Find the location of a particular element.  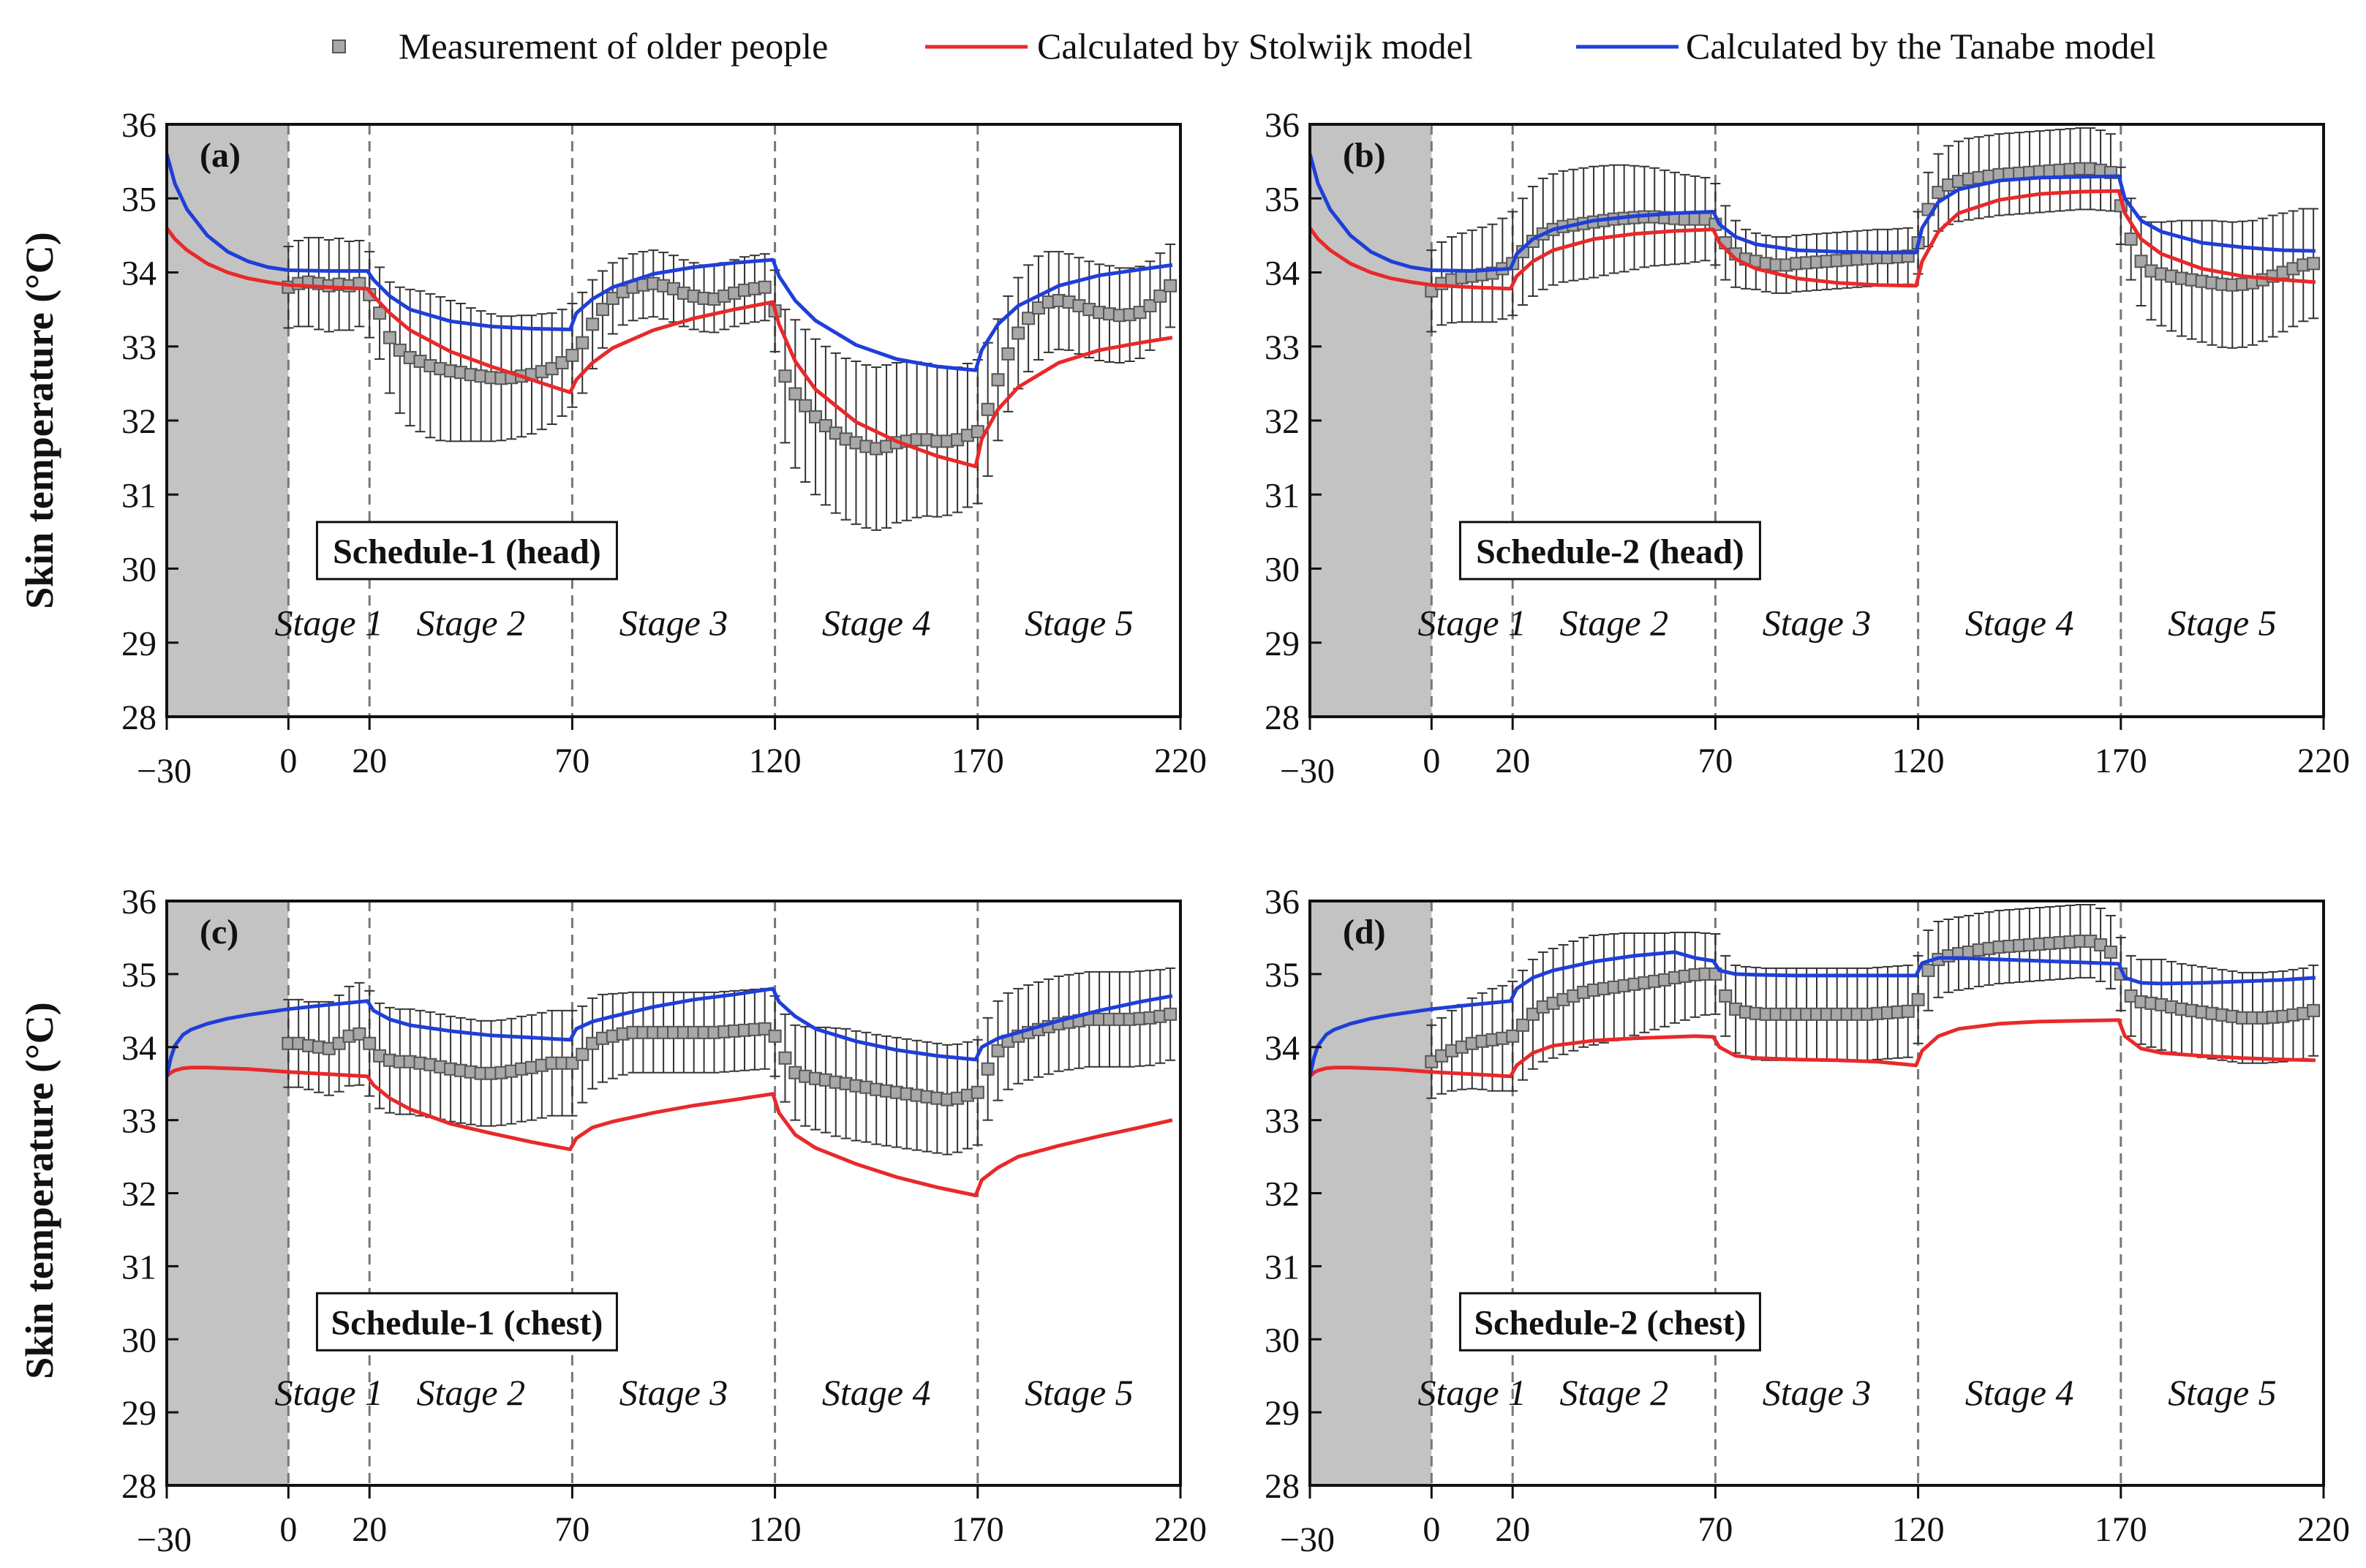

y-tick-label: 32 is located at coordinates (1282, 421).